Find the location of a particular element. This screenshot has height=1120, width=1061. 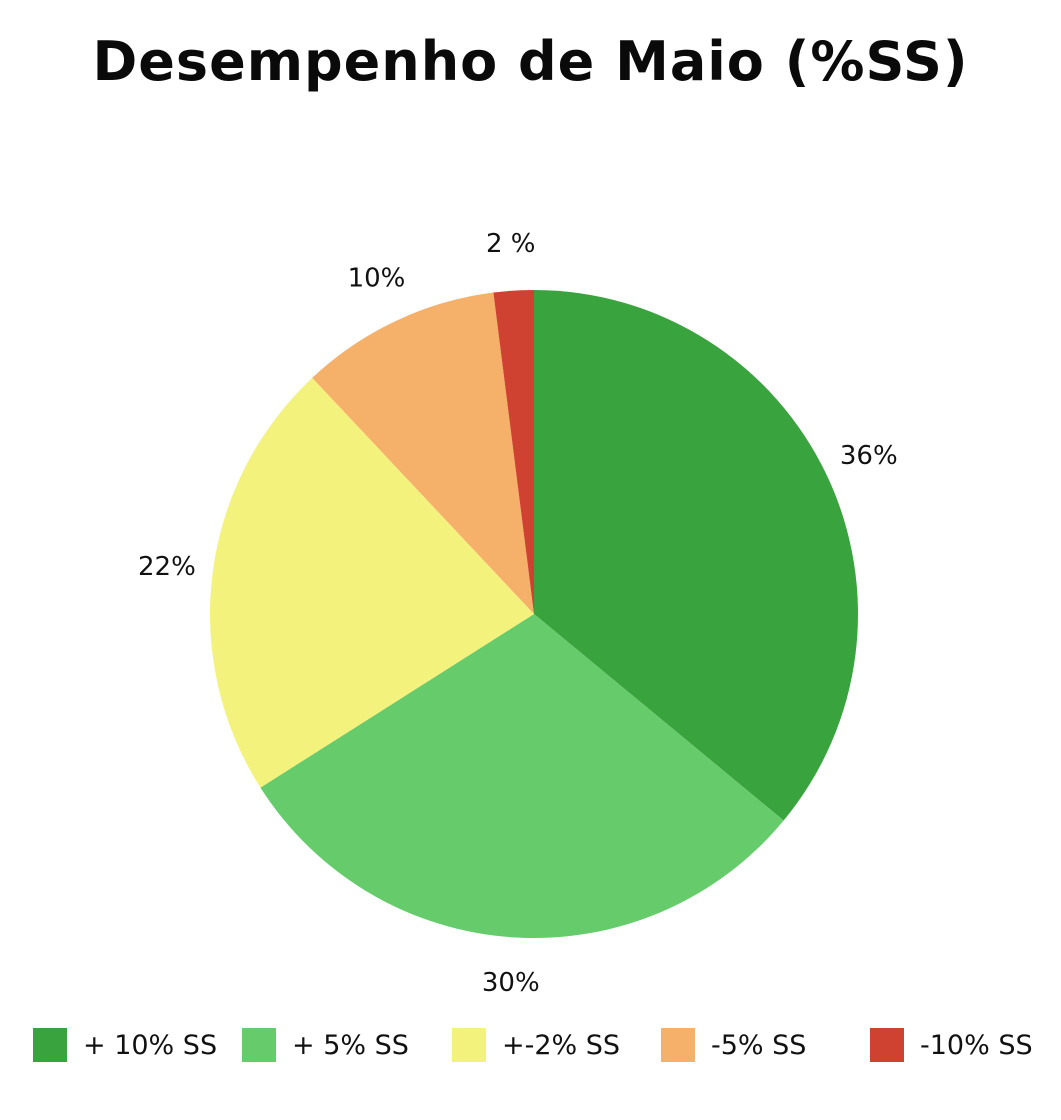

legend-label: -5% SS is located at coordinates (759, 1045).